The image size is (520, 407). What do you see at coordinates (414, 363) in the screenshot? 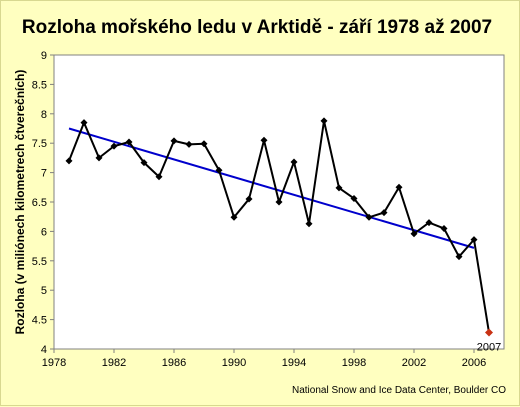
I see `x-tick-label: 2002` at bounding box center [414, 363].